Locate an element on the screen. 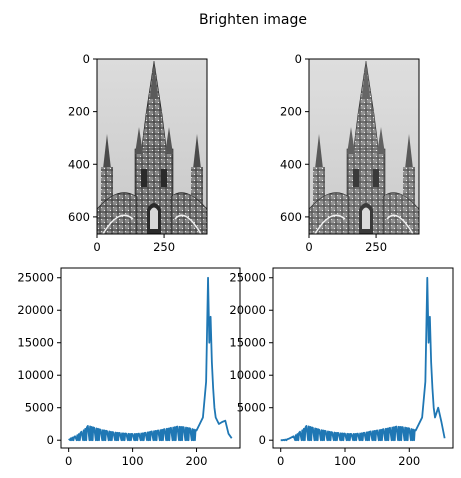 The image size is (461, 478). histogram-1-series is located at coordinates (150, 359).